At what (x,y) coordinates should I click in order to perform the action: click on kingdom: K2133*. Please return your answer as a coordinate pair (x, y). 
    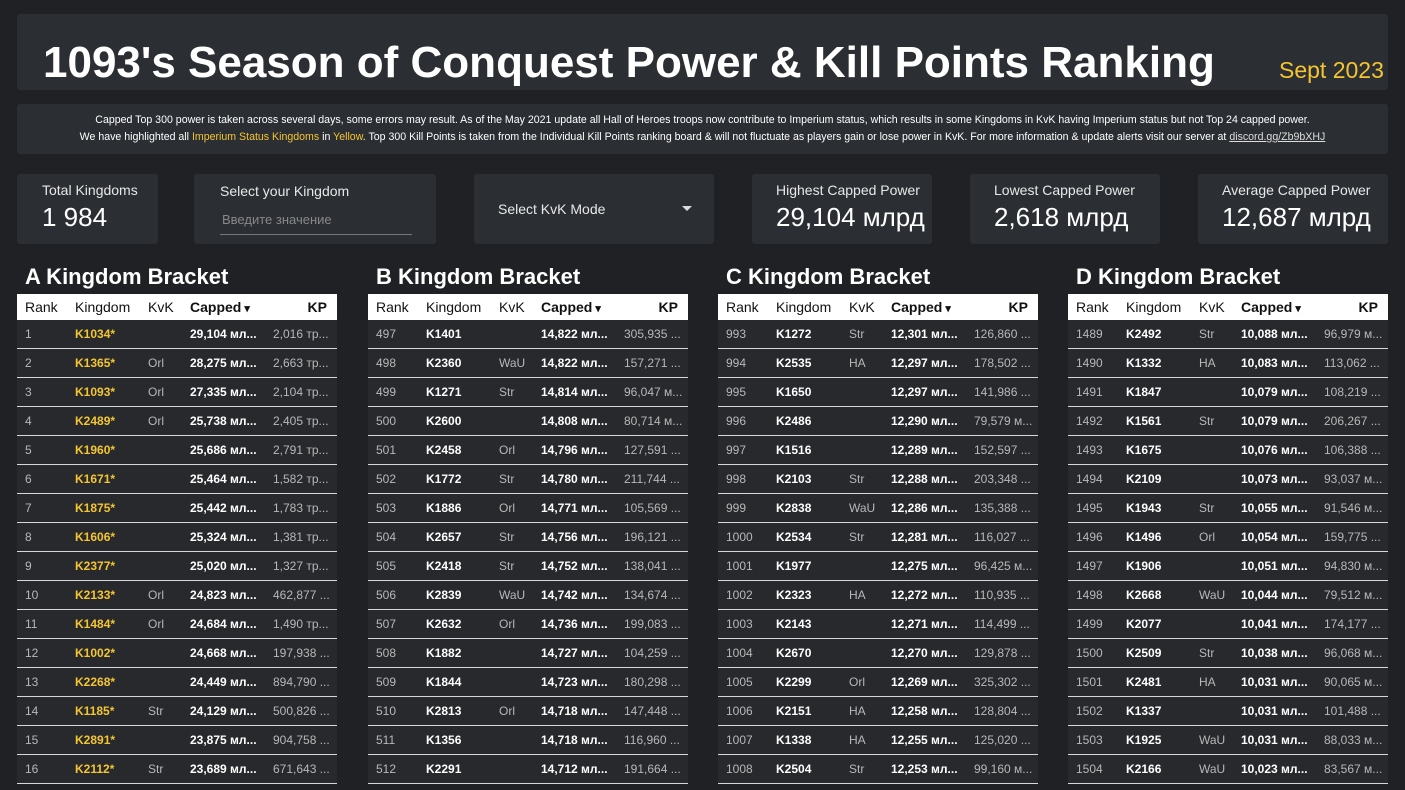
    Looking at the image, I should click on (95, 595).